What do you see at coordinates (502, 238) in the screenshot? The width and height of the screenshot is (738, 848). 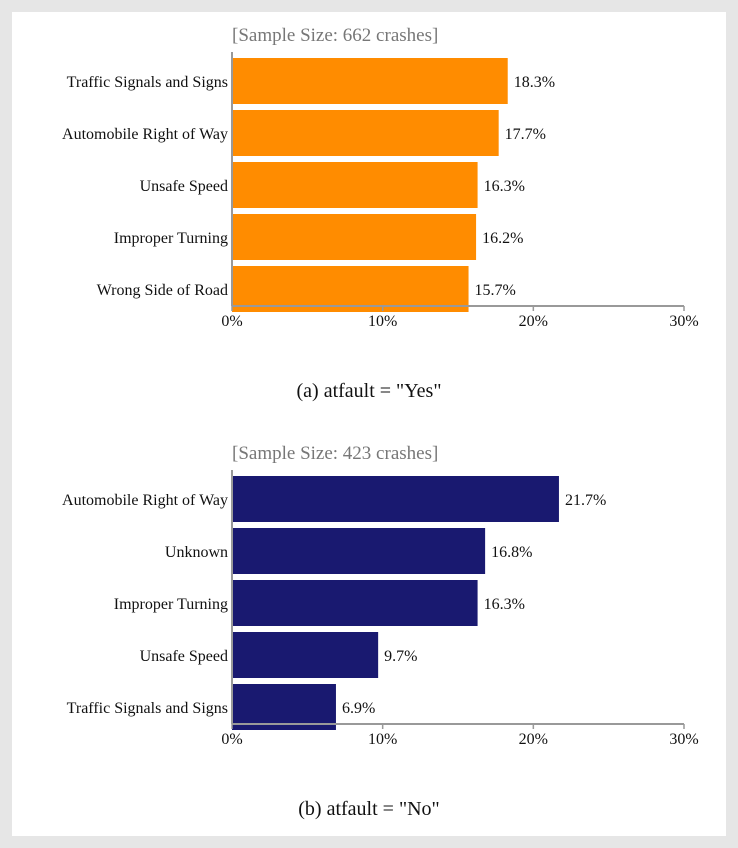 I see `chart-a-value-label: 16.2%` at bounding box center [502, 238].